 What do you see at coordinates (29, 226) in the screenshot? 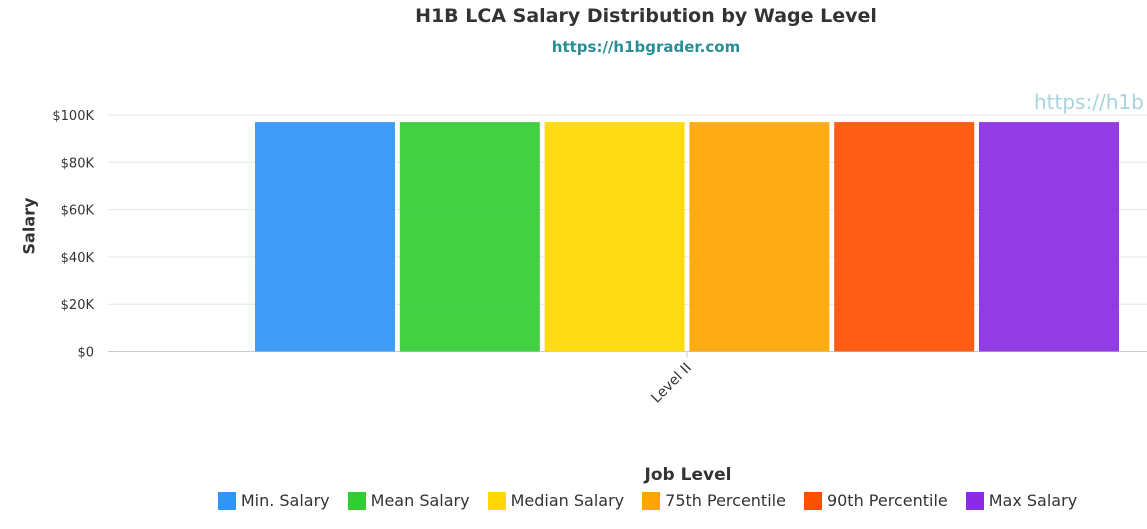
I see `y-axis-label: Salary` at bounding box center [29, 226].